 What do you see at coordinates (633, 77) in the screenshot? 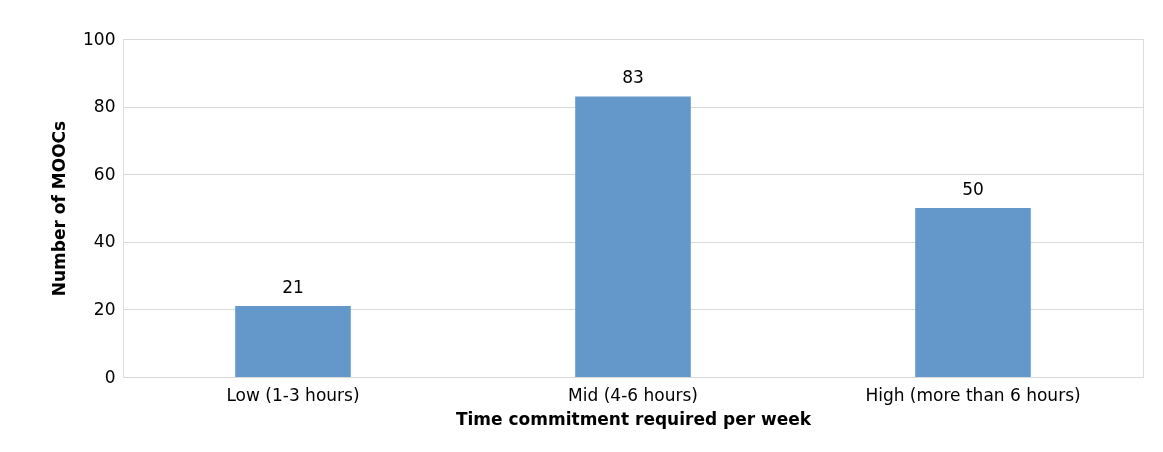
I see `data-label: 83` at bounding box center [633, 77].